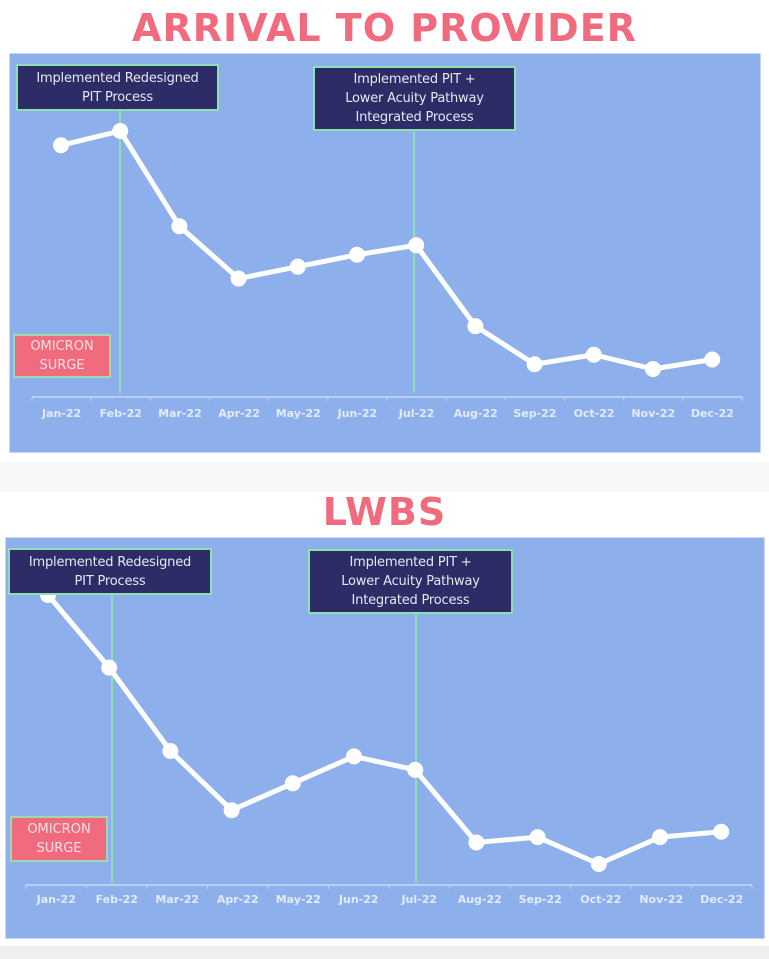 The height and width of the screenshot is (959, 769). Describe the element at coordinates (384, 952) in the screenshot. I see `footer-band` at that location.